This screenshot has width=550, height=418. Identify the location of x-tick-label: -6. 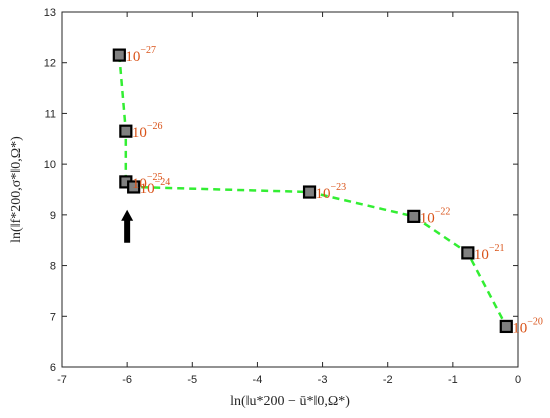
(127, 380).